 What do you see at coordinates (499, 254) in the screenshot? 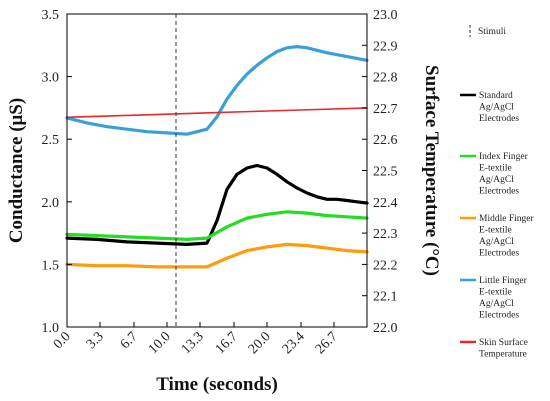
I see `legend-label-3: Electrodes` at bounding box center [499, 254].